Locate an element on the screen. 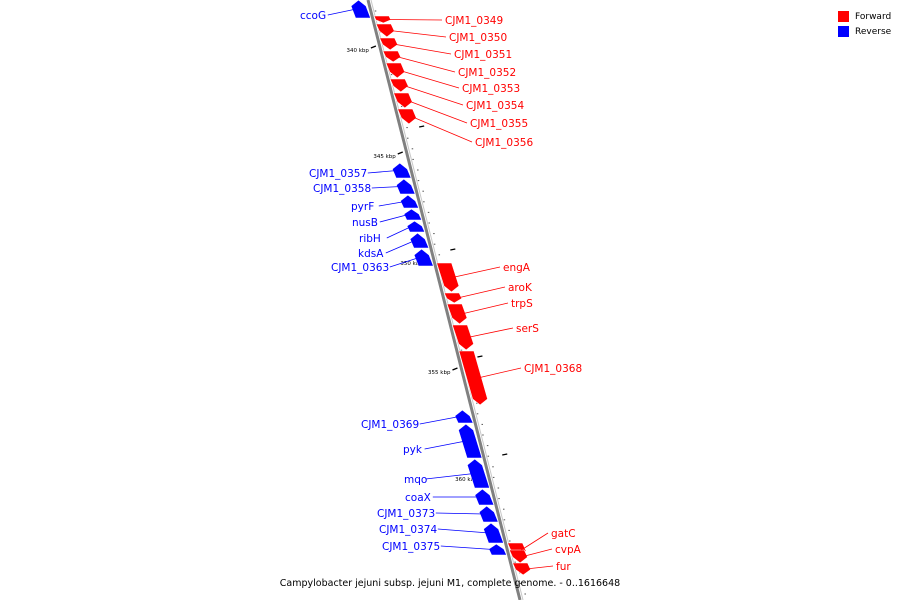 Image resolution: width=900 pixels, height=600 pixels. gene-label-enga: engA is located at coordinates (517, 268).